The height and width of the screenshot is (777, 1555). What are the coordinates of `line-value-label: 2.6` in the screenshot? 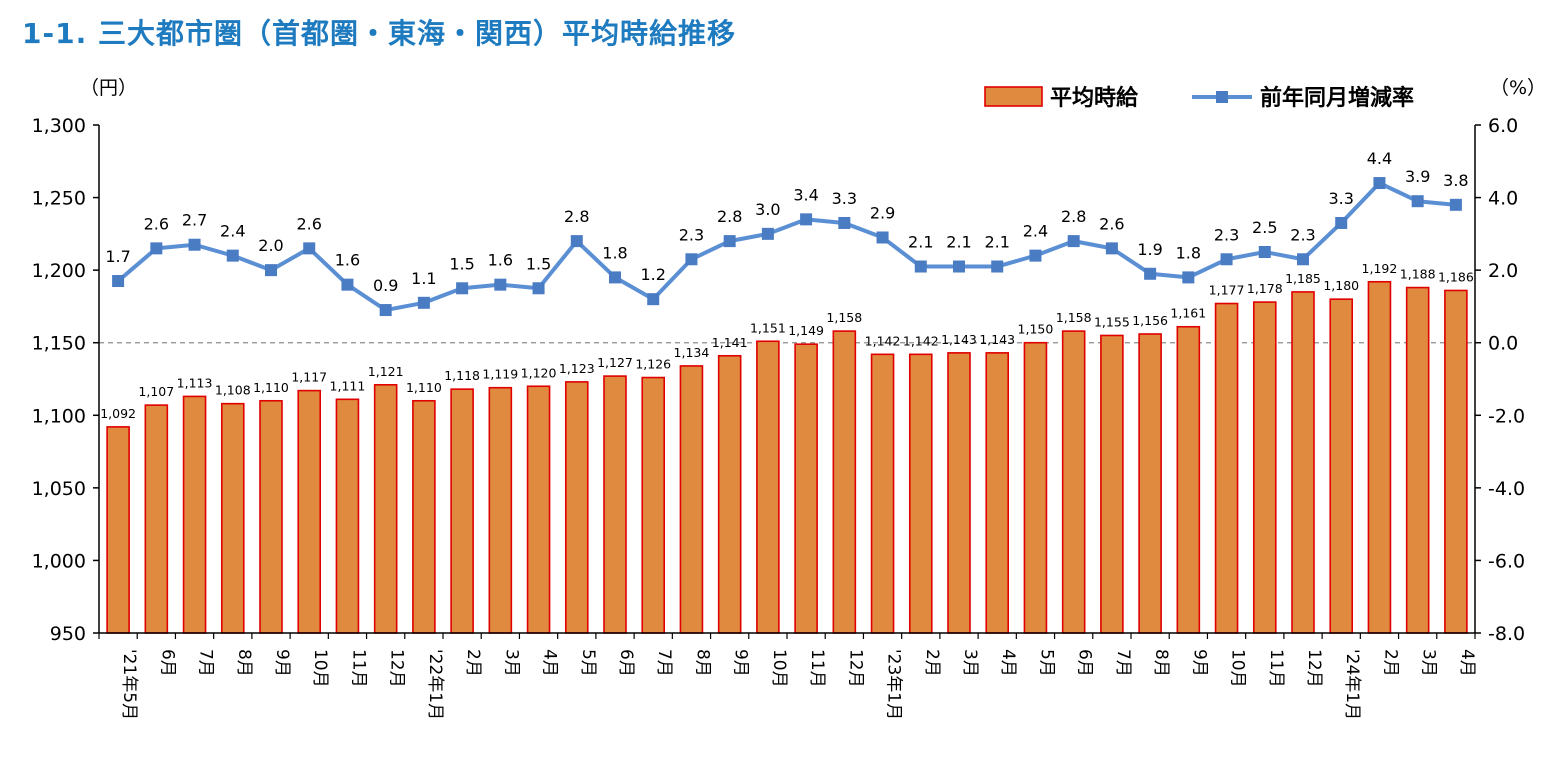 It's located at (156, 223).